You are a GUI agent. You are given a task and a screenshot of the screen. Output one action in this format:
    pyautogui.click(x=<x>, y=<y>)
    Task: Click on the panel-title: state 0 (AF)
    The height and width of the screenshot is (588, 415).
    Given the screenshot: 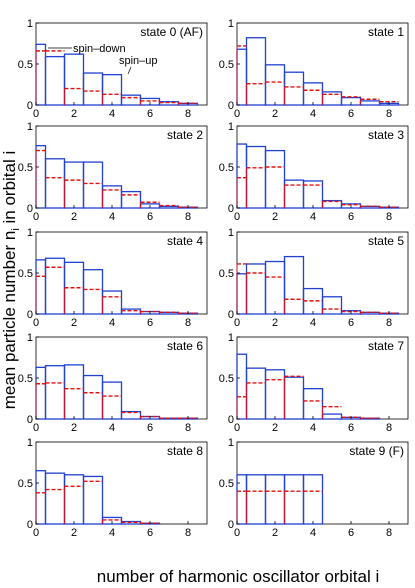 What is the action you would take?
    pyautogui.click(x=171, y=32)
    